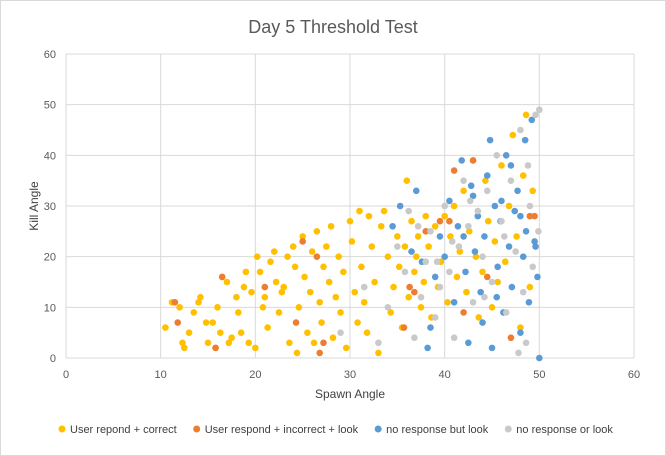 Image resolution: width=666 pixels, height=456 pixels. Describe the element at coordinates (255, 375) in the screenshot. I see `x-tick-label: 20` at that location.